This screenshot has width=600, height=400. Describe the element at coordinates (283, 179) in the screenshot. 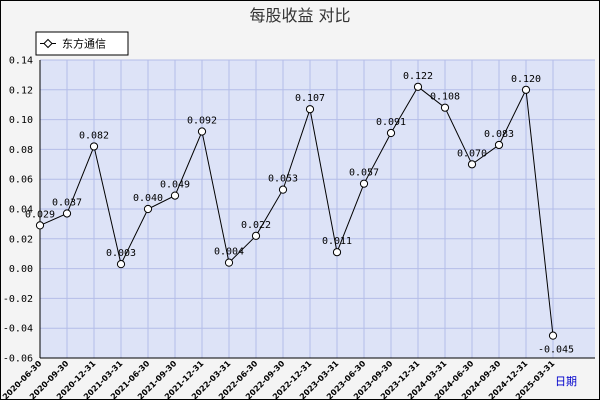

I see `data-label: 0.053` at that location.